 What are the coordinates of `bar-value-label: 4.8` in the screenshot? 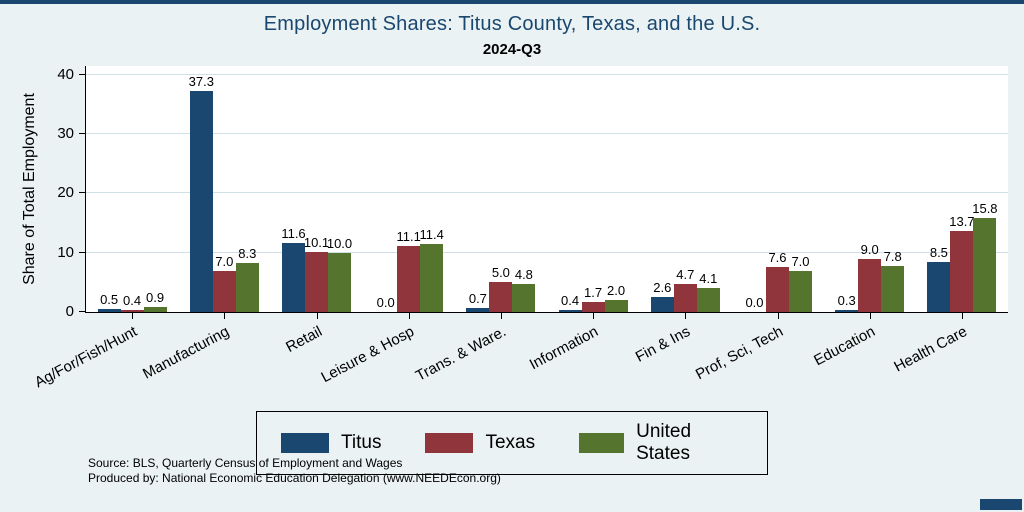 It's located at (523, 274).